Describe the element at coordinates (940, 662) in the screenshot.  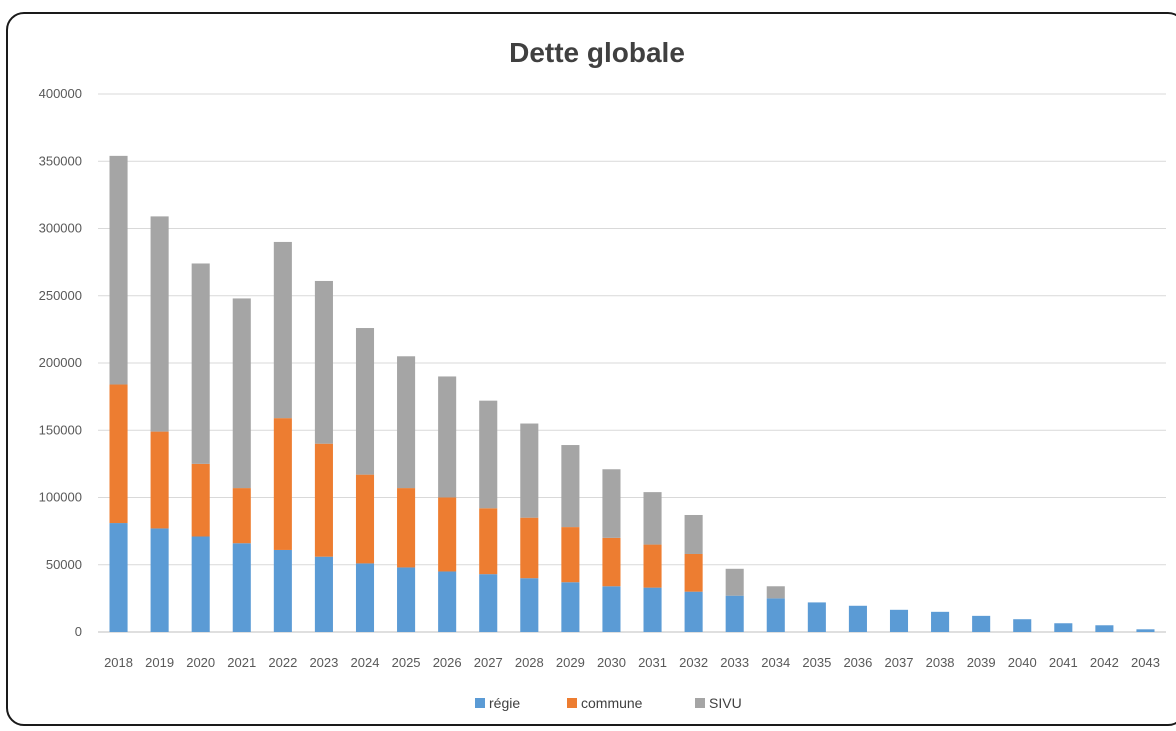
I see `x-tick-label: 2038` at that location.